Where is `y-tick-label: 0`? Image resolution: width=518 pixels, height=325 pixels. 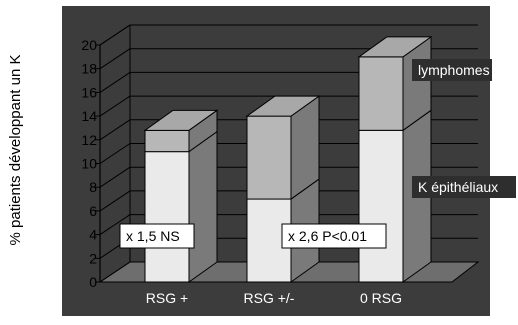 y-tick-label: 0 is located at coordinates (93, 282).